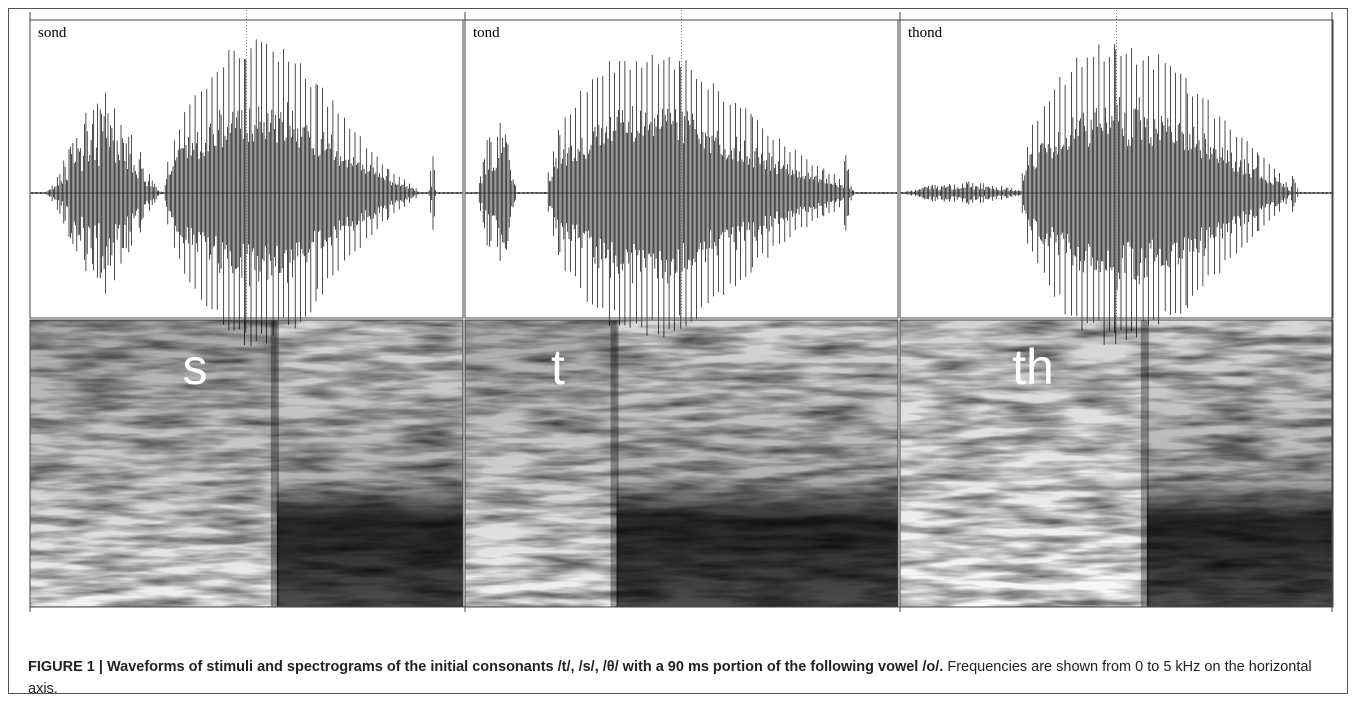 The width and height of the screenshot is (1358, 701). Describe the element at coordinates (558, 367) in the screenshot. I see `consonant-label: t` at that location.